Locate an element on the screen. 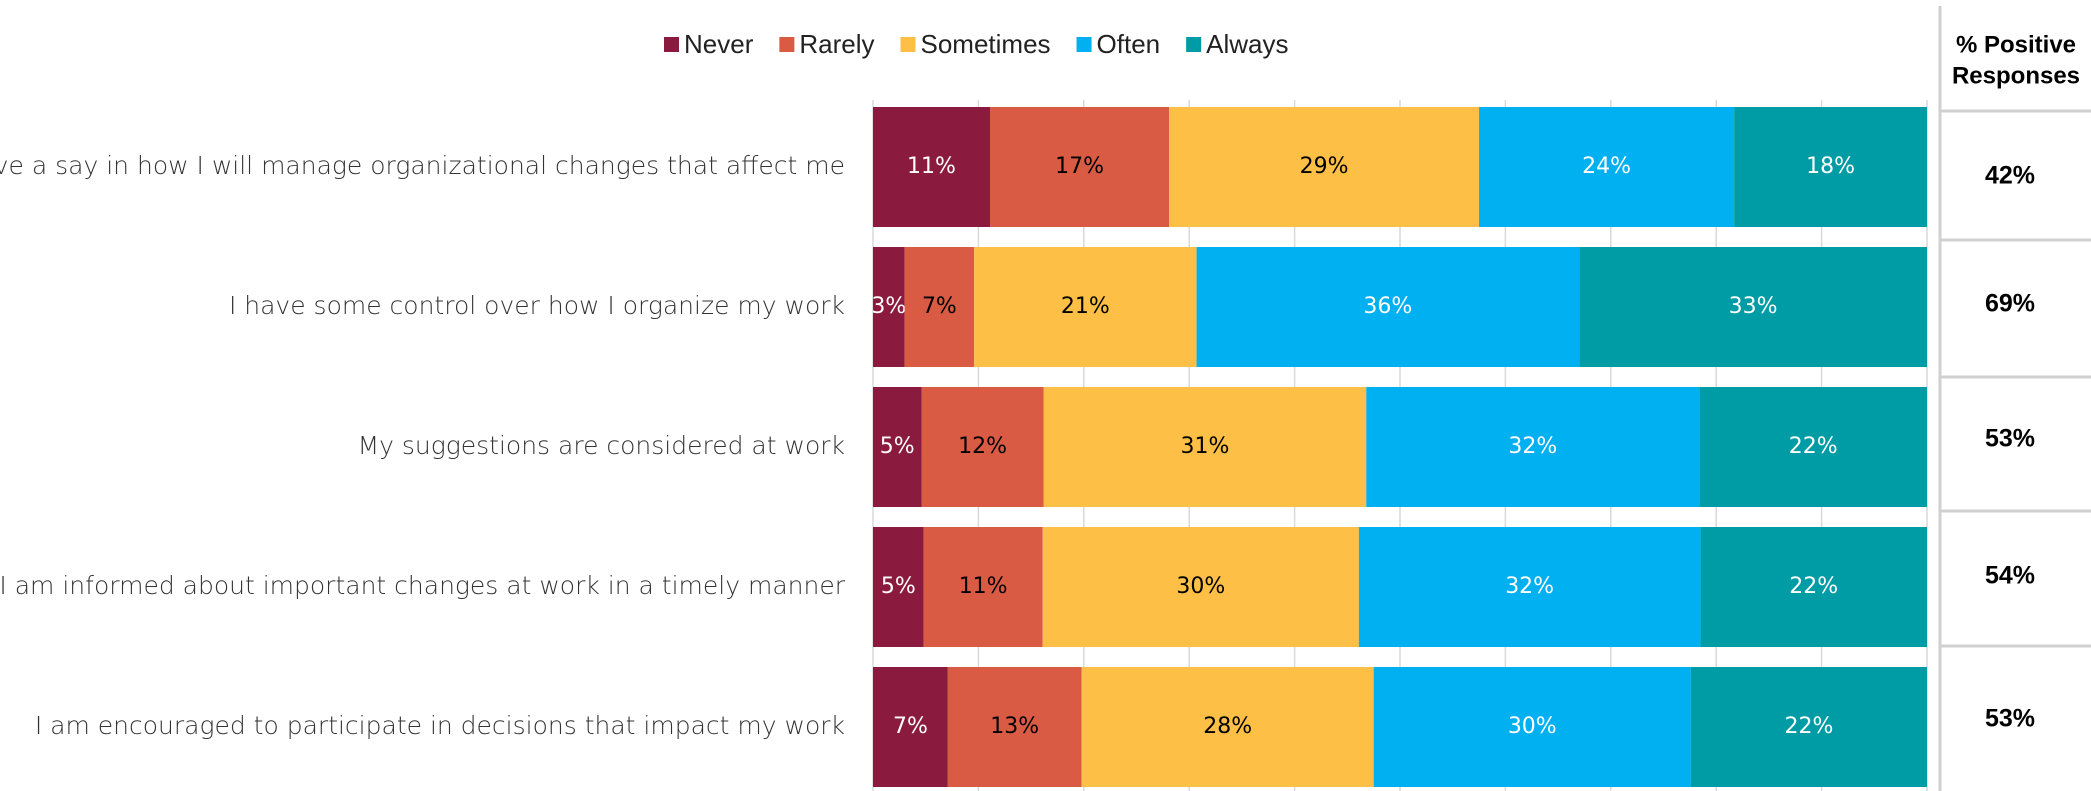  data-label: 36% is located at coordinates (1387, 306).